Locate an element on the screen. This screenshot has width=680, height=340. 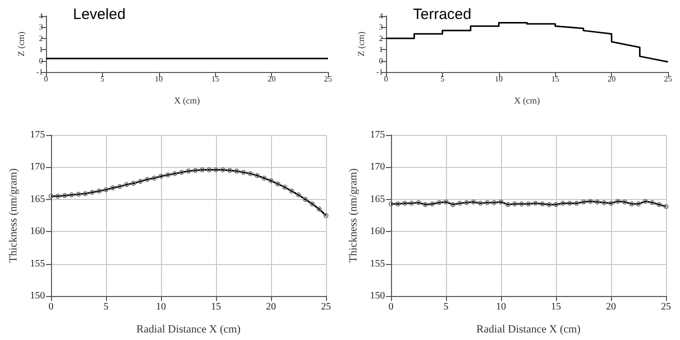
chart-title: Terraced is located at coordinates (442, 14).